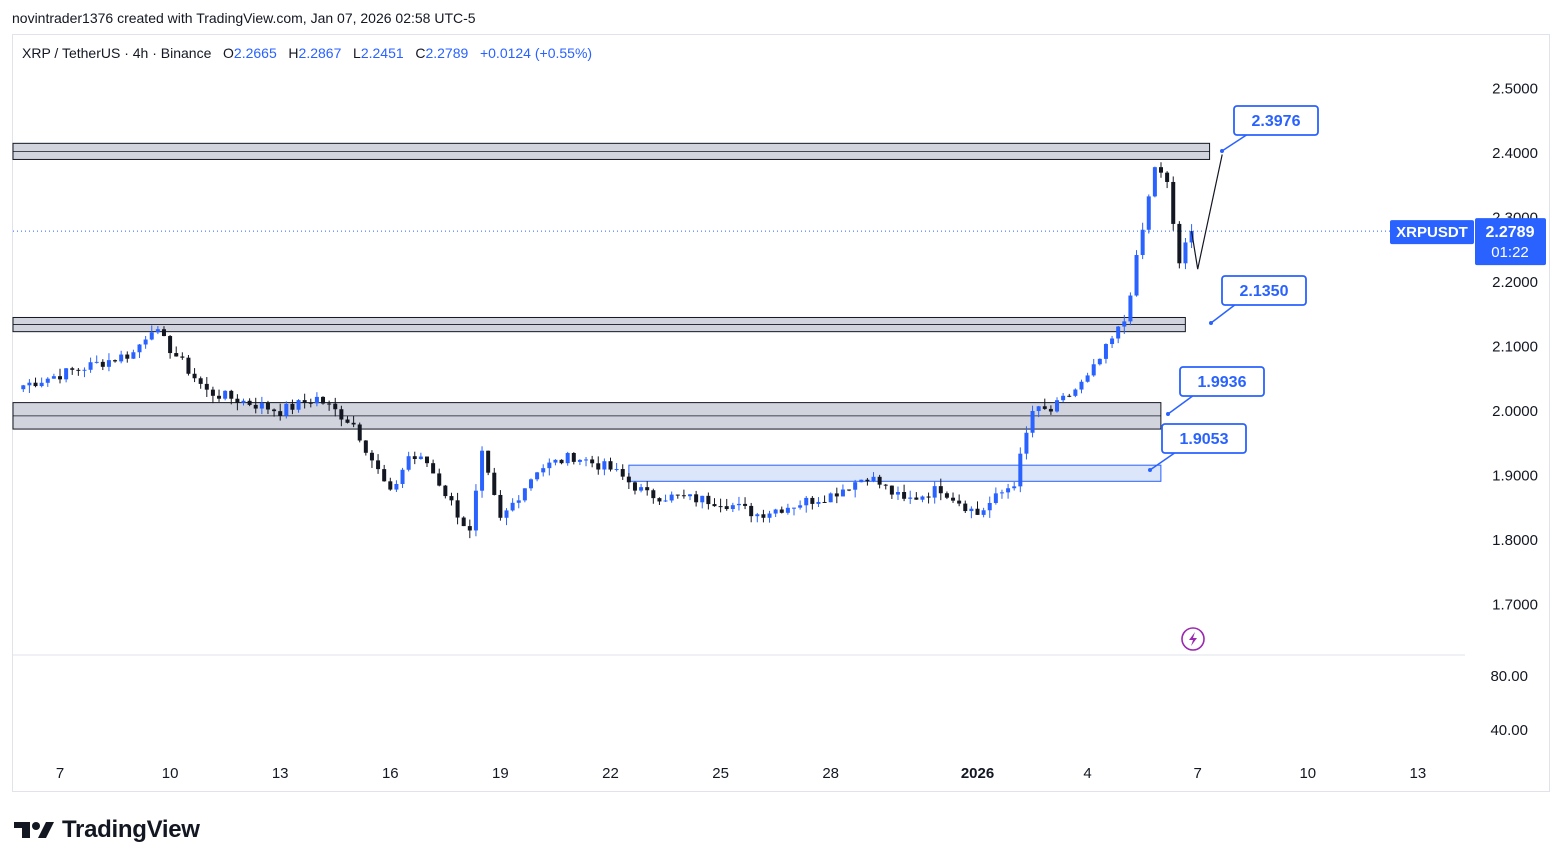 Image resolution: width=1563 pixels, height=868 pixels. What do you see at coordinates (1515, 540) in the screenshot?
I see `y-tick-label: 1.8000` at bounding box center [1515, 540].